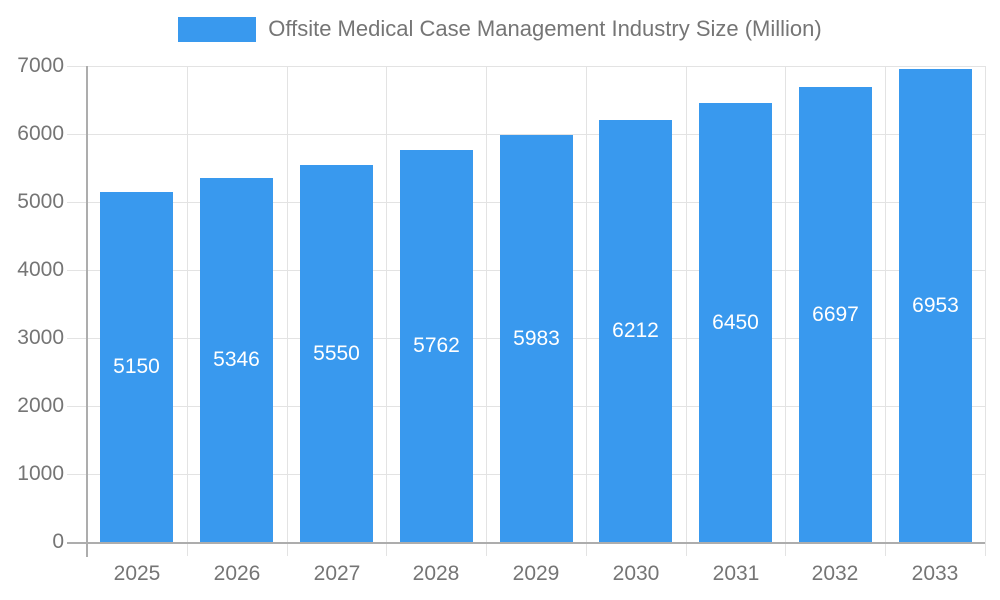 The height and width of the screenshot is (600, 1000). What do you see at coordinates (40, 269) in the screenshot?
I see `y-axis-label: 4000` at bounding box center [40, 269].